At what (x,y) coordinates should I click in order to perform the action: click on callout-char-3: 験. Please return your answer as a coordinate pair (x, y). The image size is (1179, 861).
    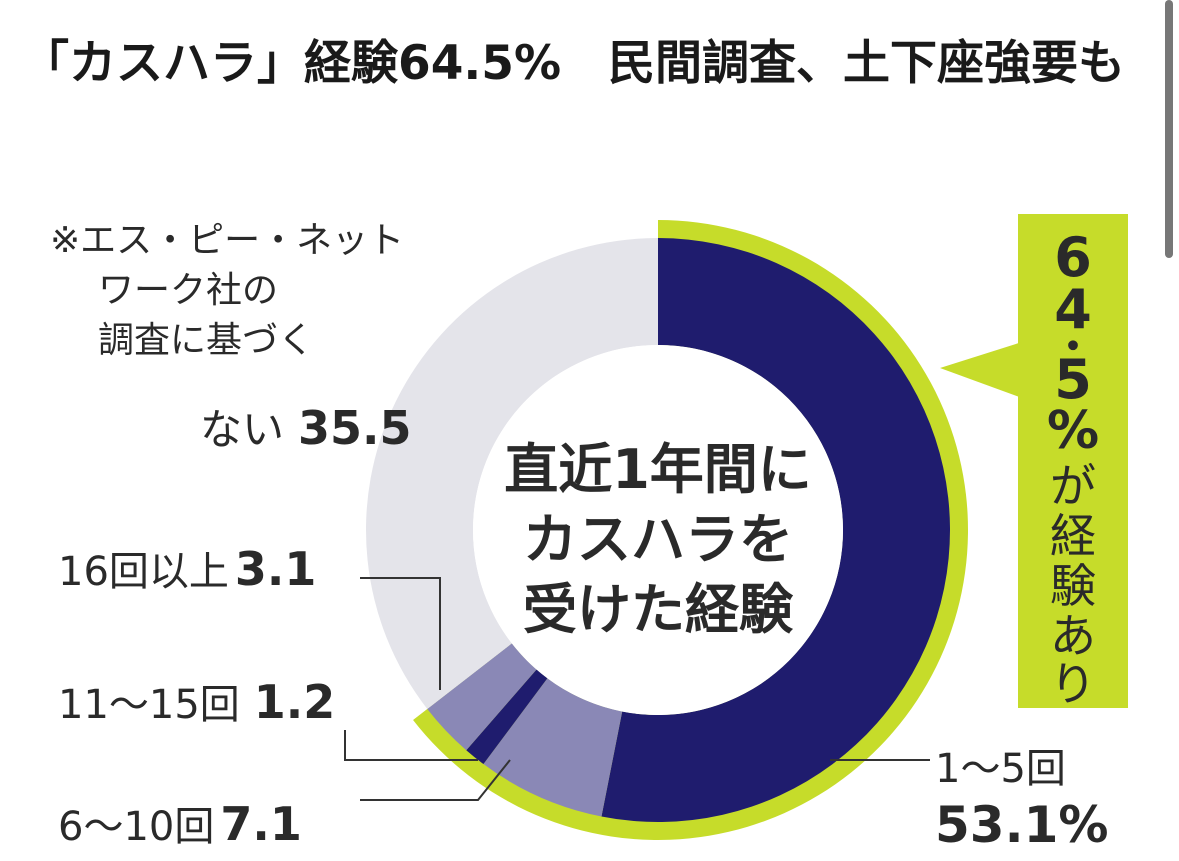
    Looking at the image, I should click on (1073, 586).